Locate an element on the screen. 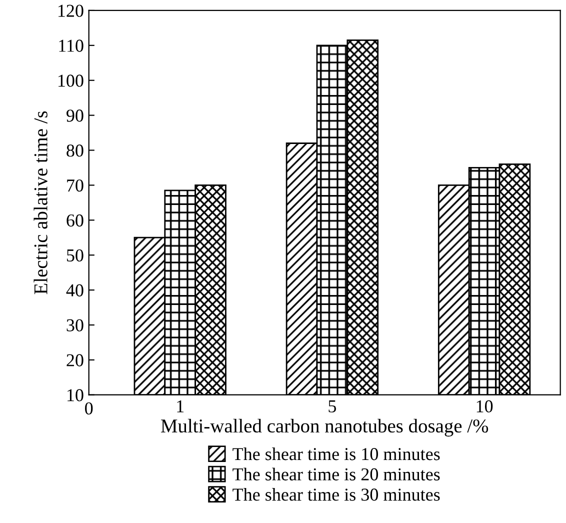  legend-label: The shear time is 30 minutes is located at coordinates (336, 494).